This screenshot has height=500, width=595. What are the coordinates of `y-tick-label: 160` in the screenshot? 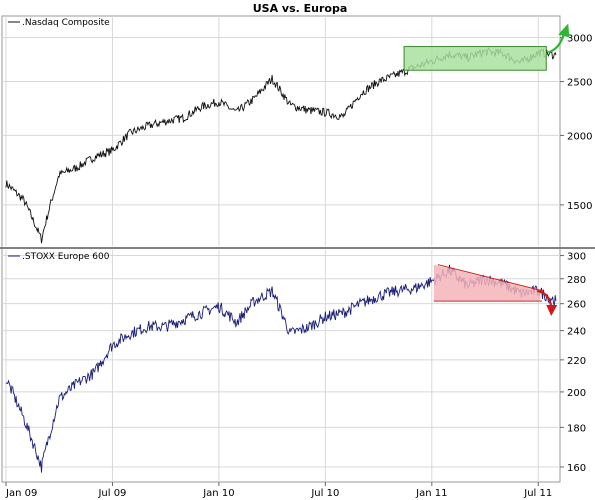 It's located at (576, 468).